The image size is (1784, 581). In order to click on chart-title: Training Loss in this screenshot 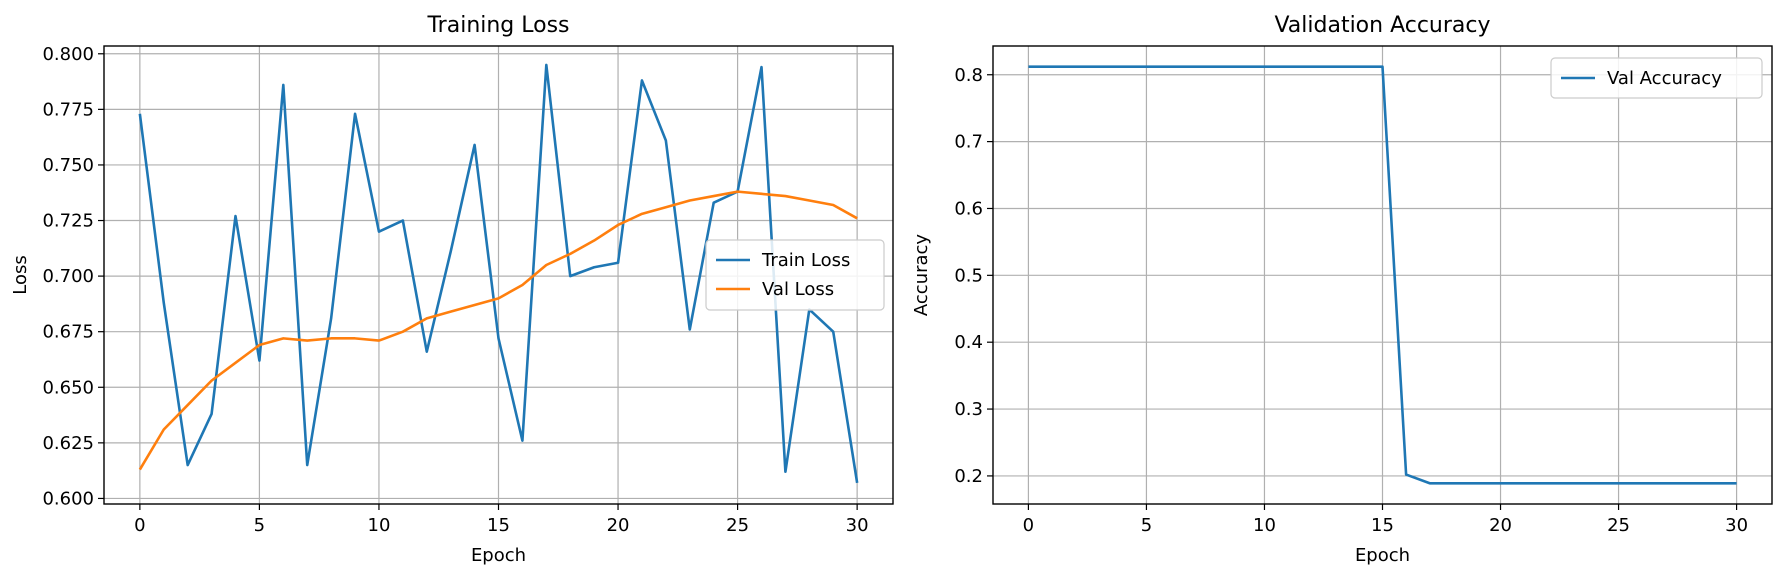, I will do `click(497, 25)`.